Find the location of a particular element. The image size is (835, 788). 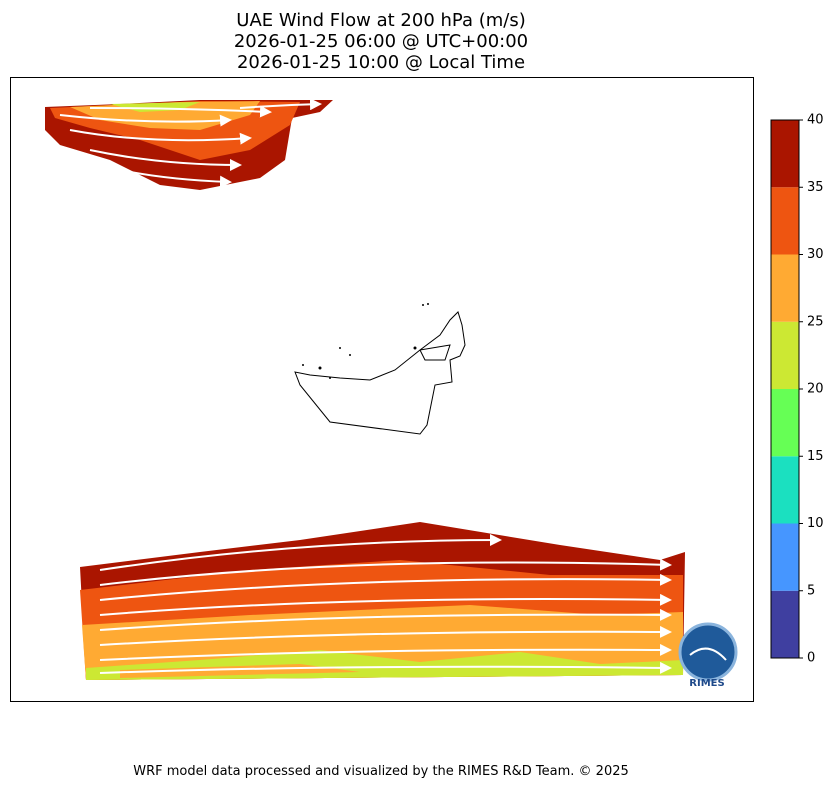

logo: RIMES is located at coordinates (708, 655).